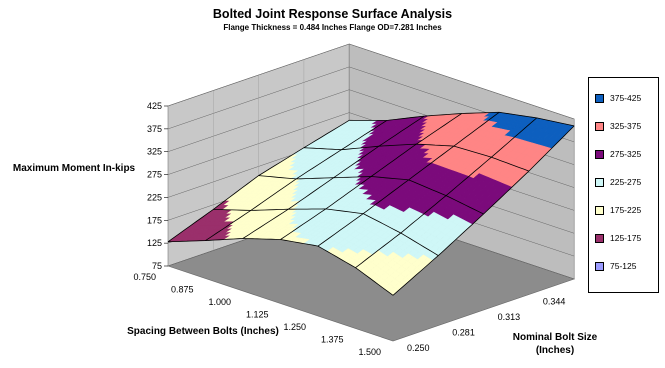  I want to click on legend-item: 275-325, so click(618, 154).